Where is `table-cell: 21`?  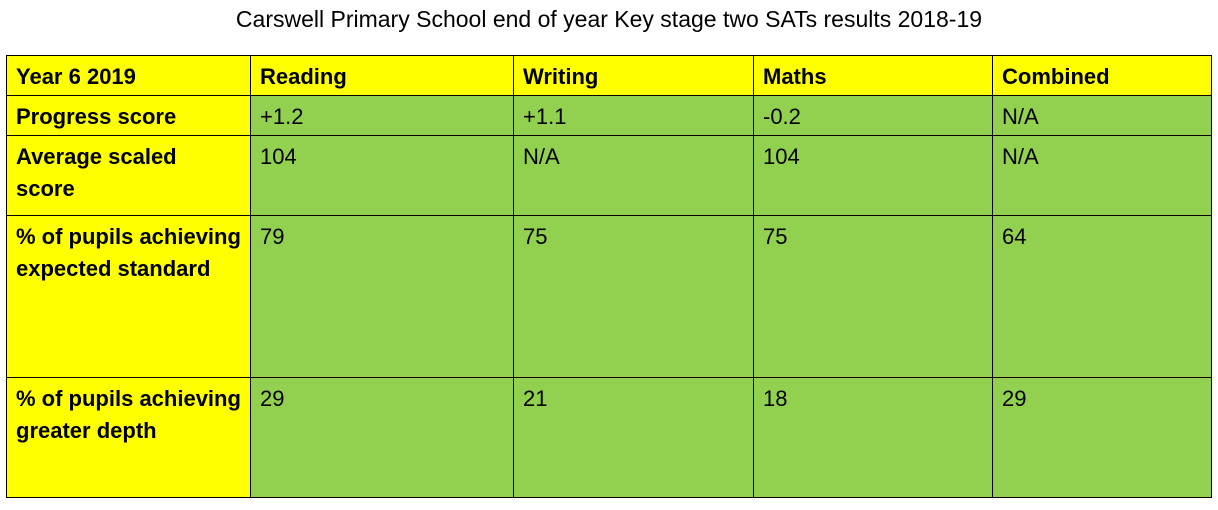
table-cell: 21 is located at coordinates (633, 437).